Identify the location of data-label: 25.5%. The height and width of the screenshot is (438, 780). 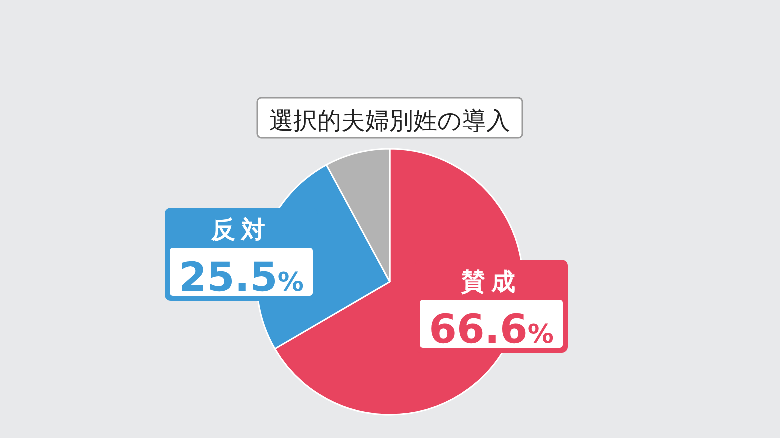
(241, 278).